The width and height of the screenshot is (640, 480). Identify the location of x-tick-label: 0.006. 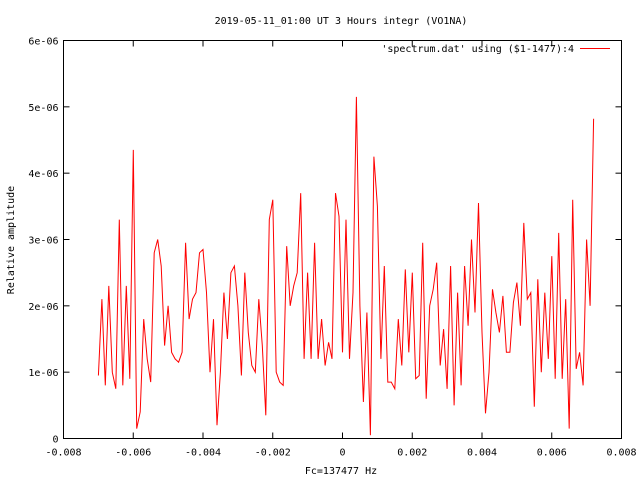
(552, 453).